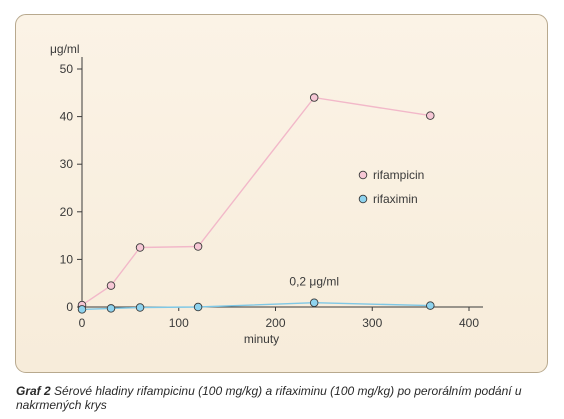 This screenshot has width=564, height=419. I want to click on y-axis-label: μg/ml, so click(65, 49).